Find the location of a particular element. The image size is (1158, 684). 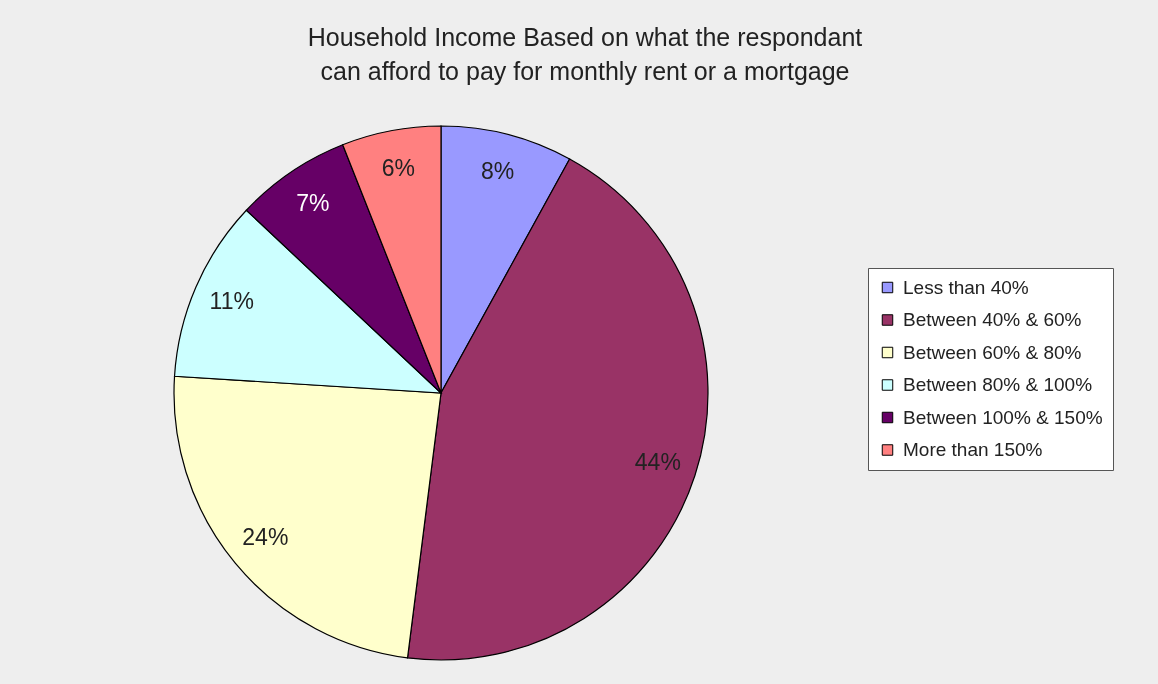

data-label: 44% is located at coordinates (657, 462).